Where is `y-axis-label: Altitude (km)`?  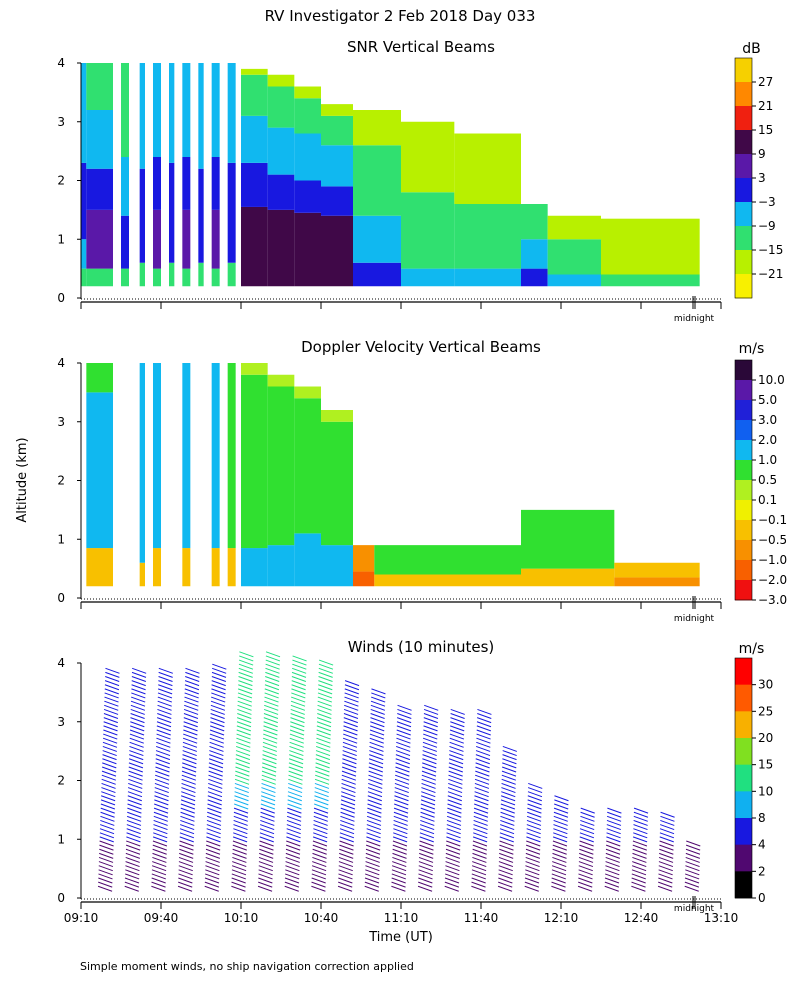 y-axis-label: Altitude (km) is located at coordinates (22, 479).